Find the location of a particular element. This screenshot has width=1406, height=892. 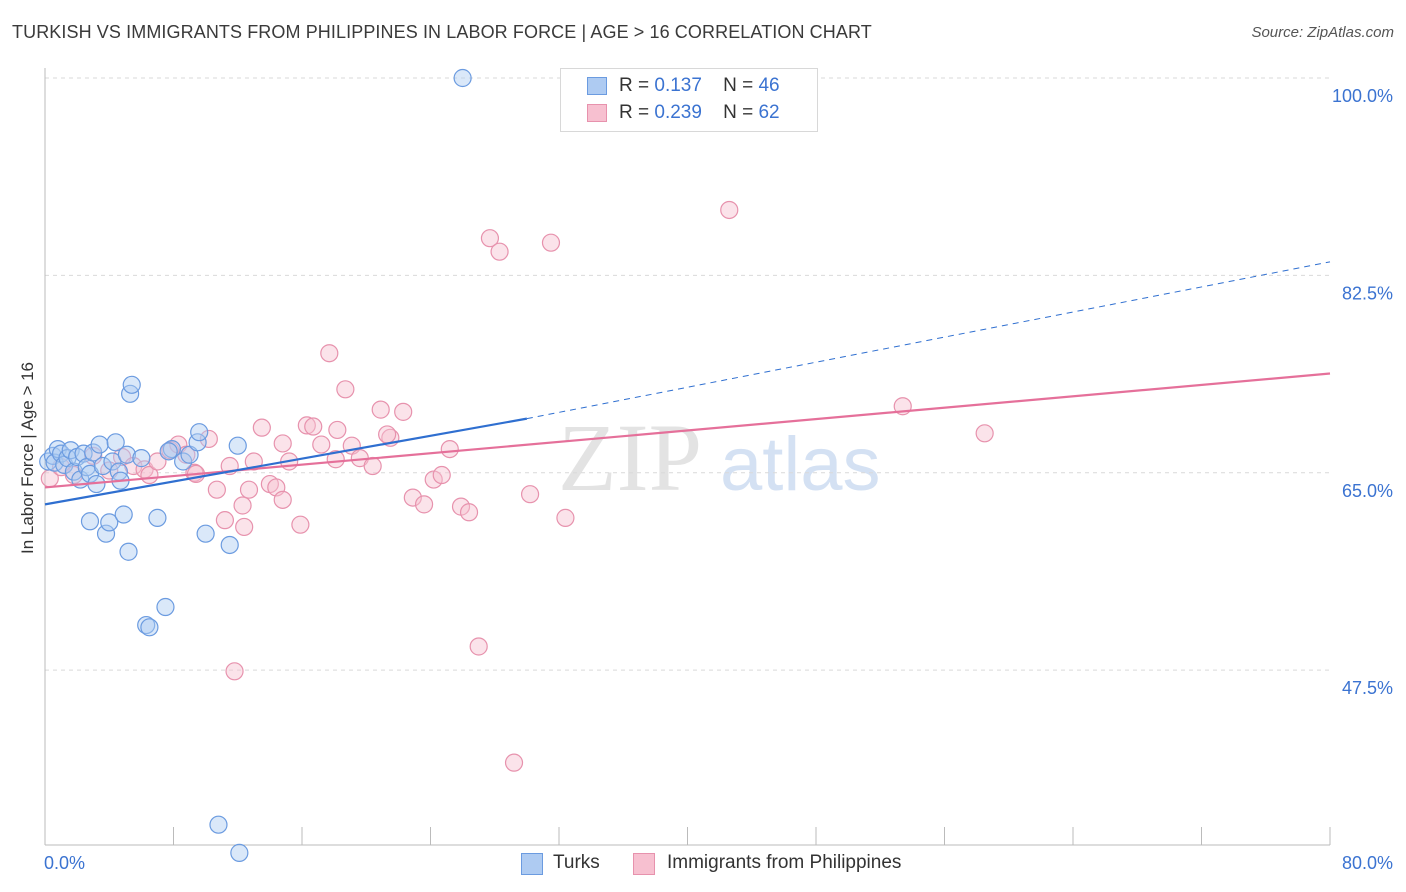

series-swatch-philippines is located at coordinates (644, 864).